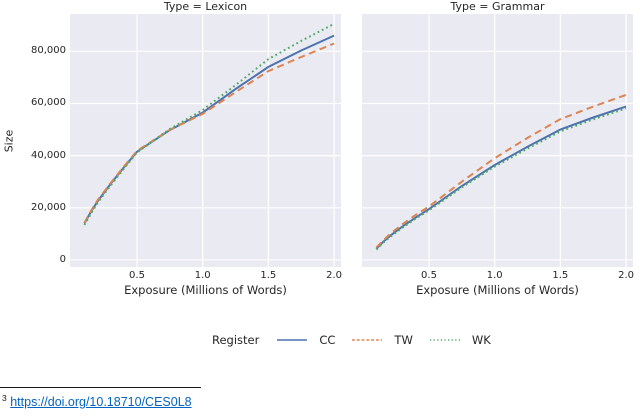 This screenshot has width=640, height=420. I want to click on panel-title-lexicon: Type = Lexicon, so click(205, 6).